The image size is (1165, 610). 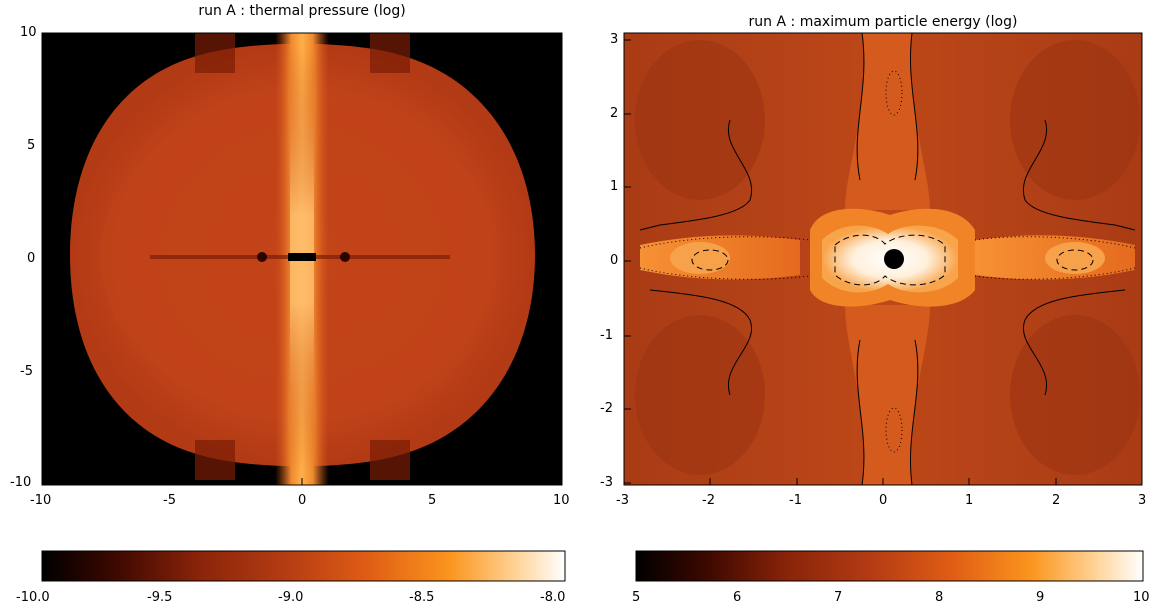 I want to click on right-colorbar-tick: 6, so click(x=737, y=597).